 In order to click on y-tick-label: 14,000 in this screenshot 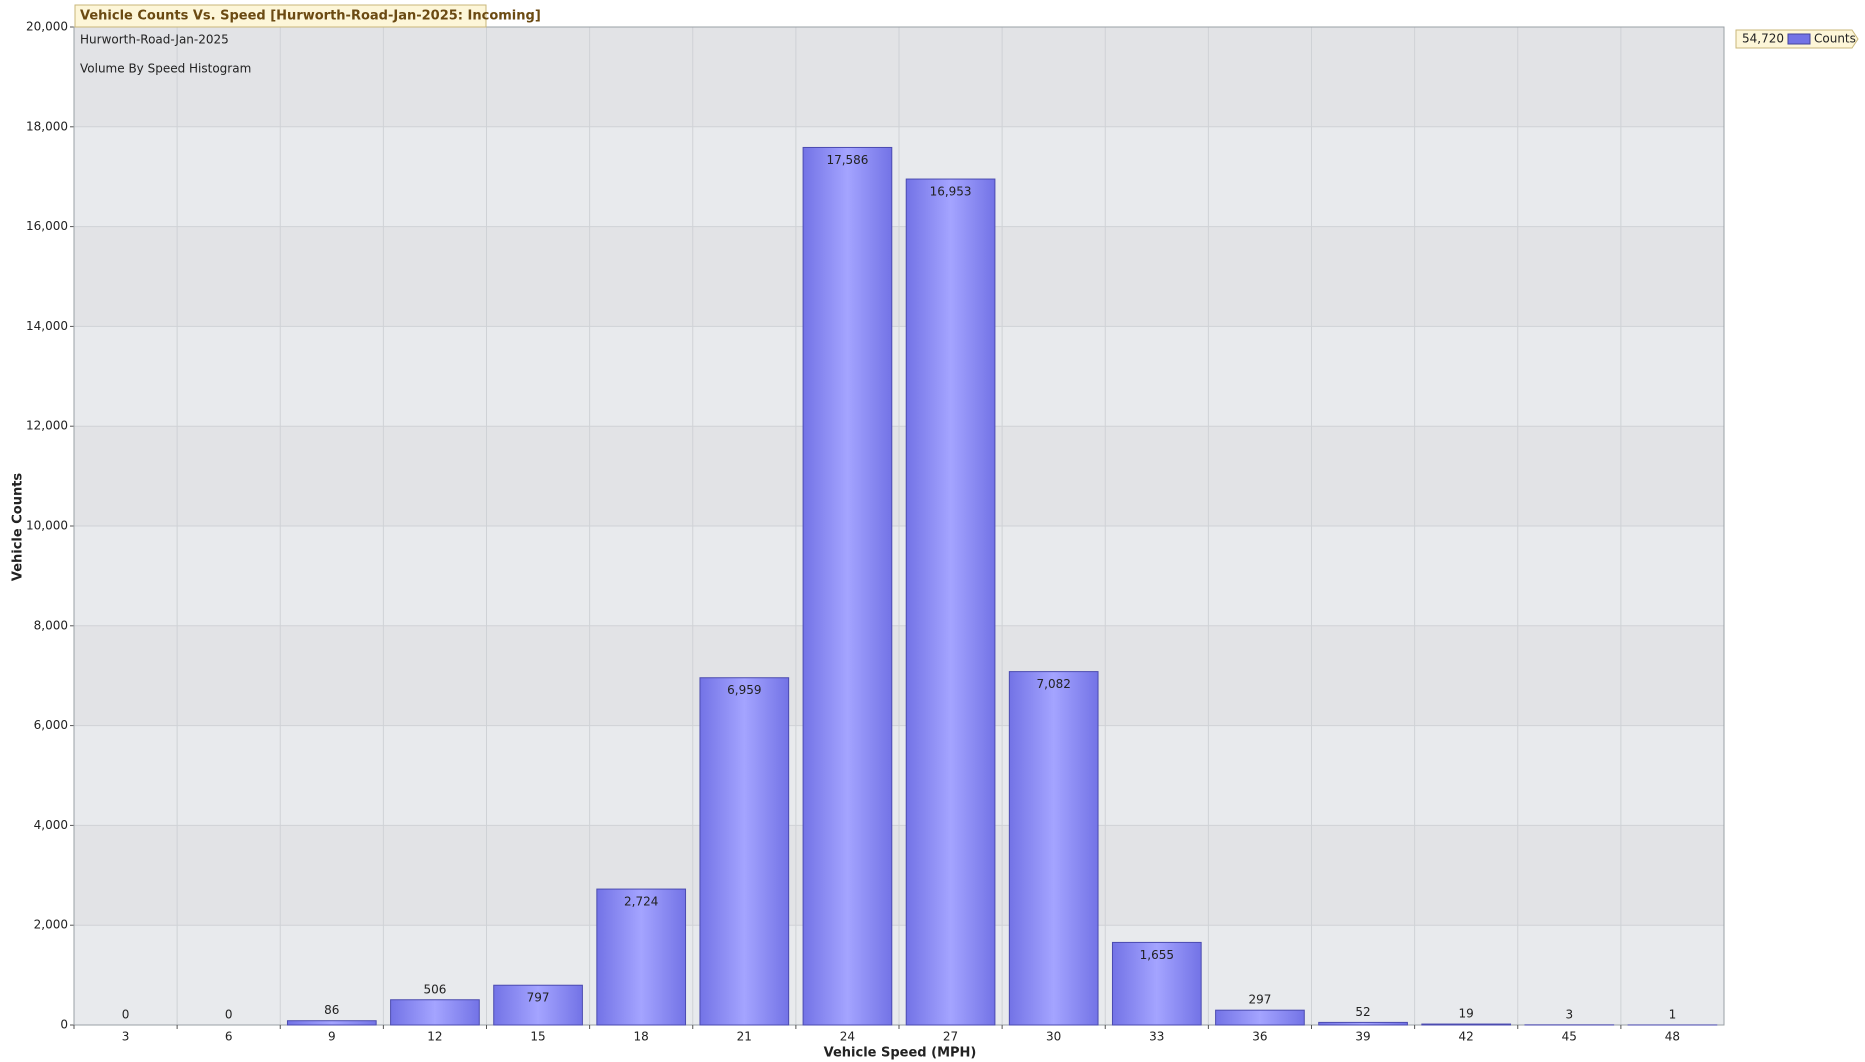, I will do `click(47, 326)`.